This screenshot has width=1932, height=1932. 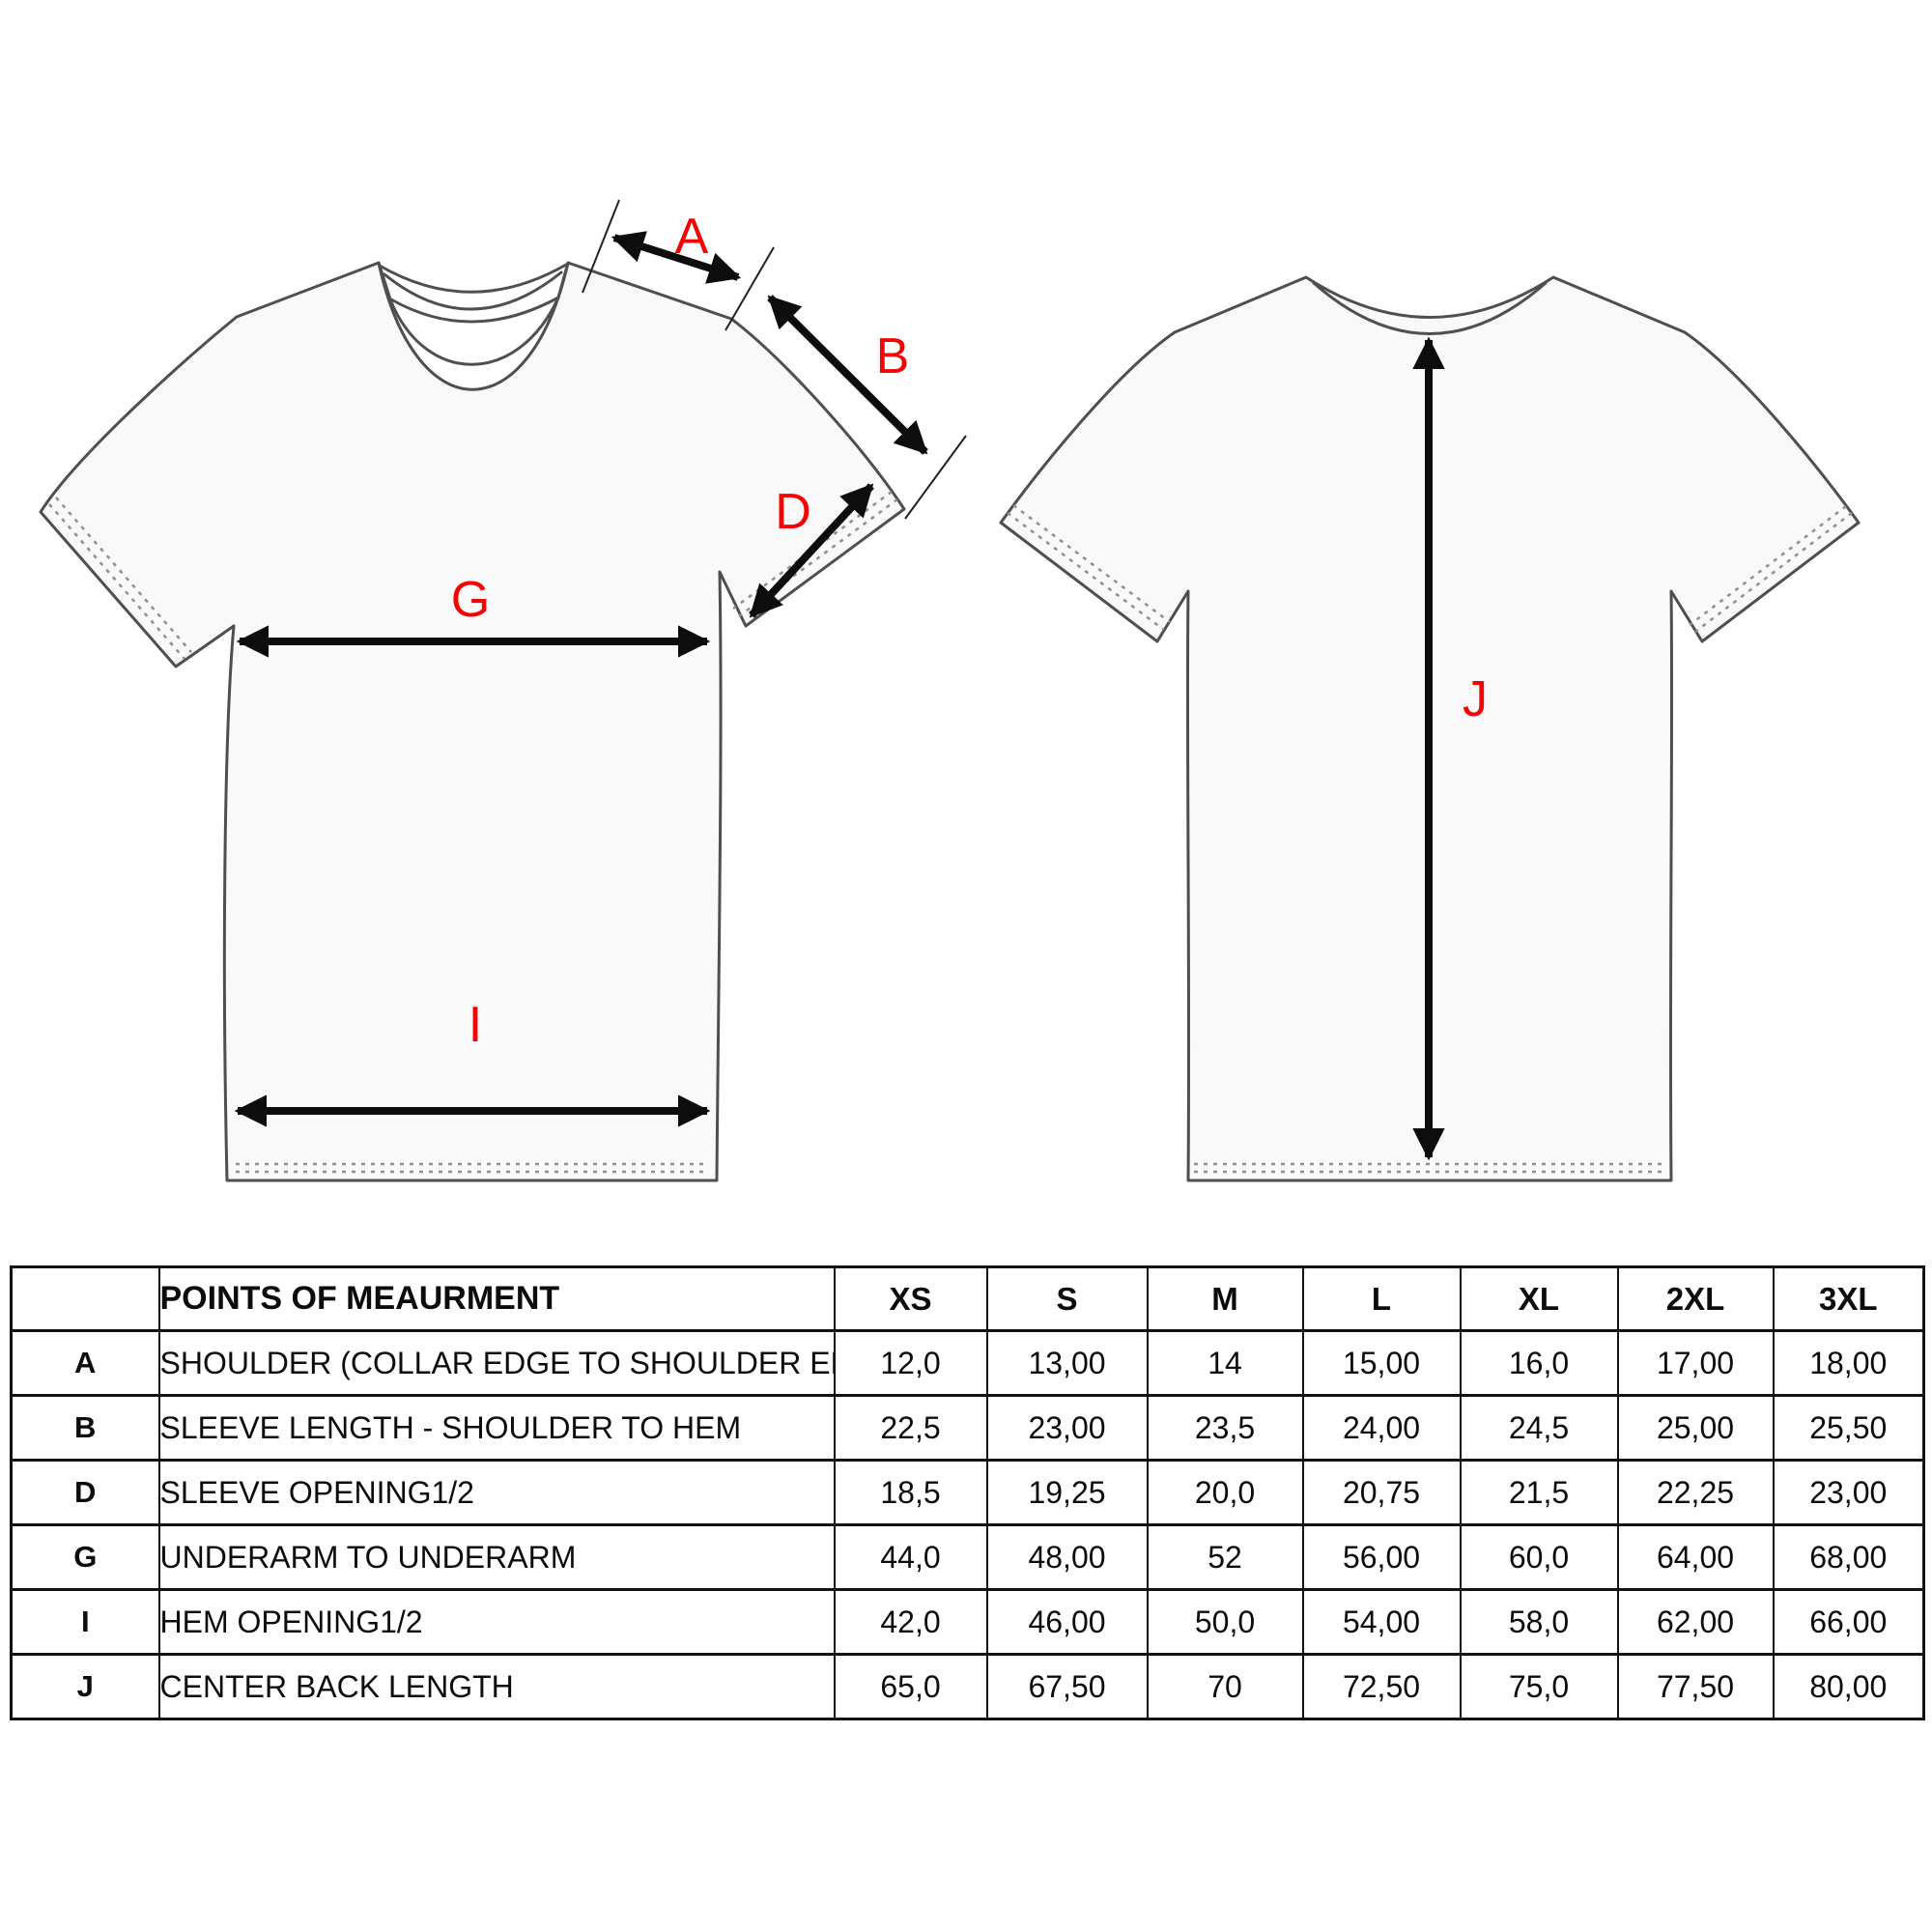 I want to click on header-size-xl: XL, so click(x=1539, y=1298).